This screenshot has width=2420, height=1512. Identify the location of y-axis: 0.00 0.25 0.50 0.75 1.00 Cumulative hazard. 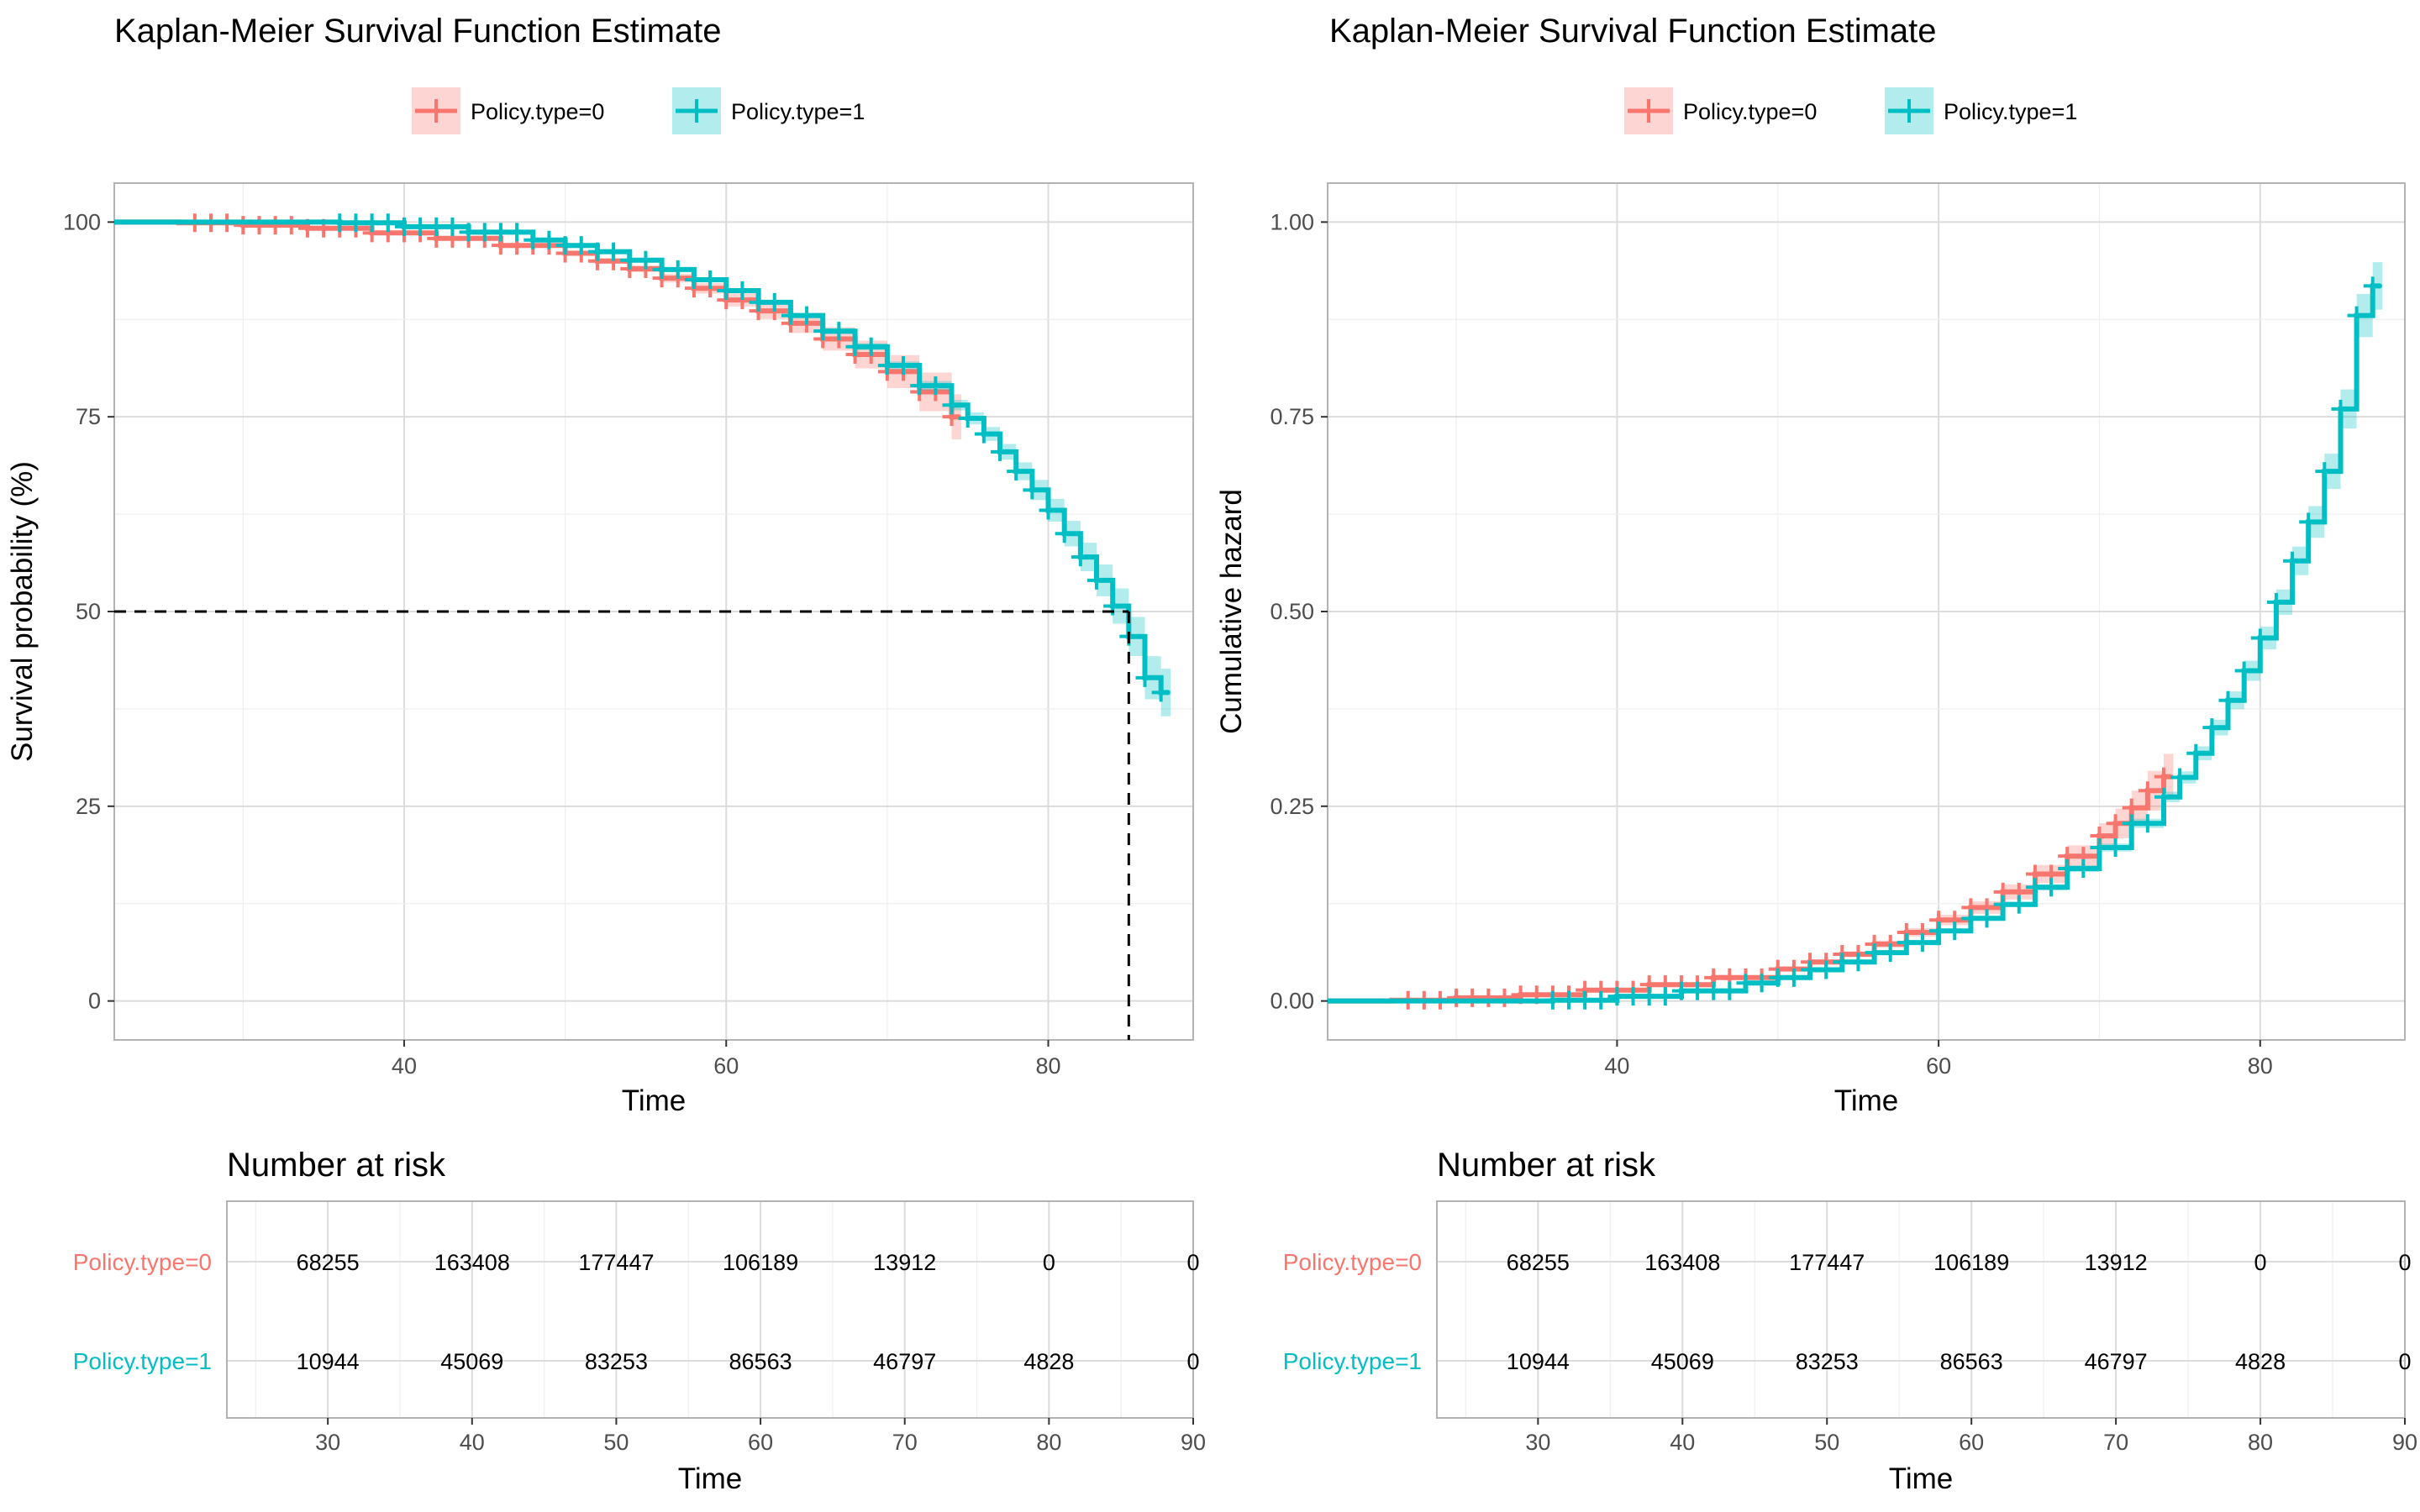
(1271, 611).